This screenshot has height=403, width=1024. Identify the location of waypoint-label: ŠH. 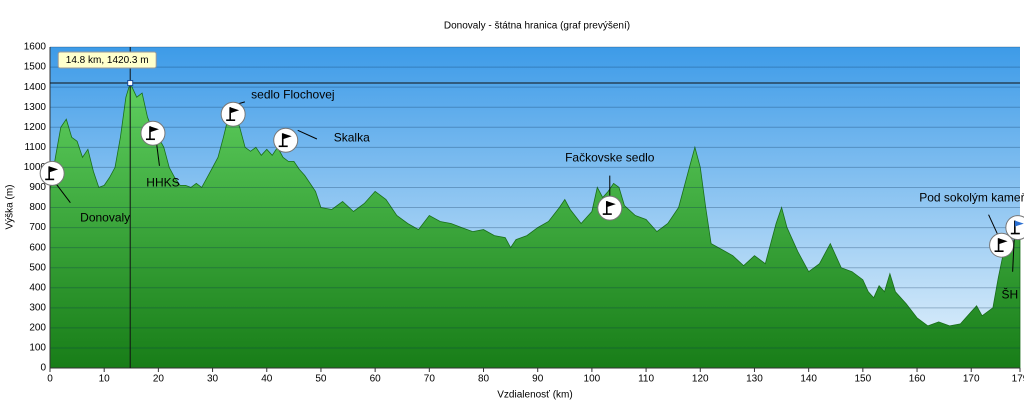
(1009, 294).